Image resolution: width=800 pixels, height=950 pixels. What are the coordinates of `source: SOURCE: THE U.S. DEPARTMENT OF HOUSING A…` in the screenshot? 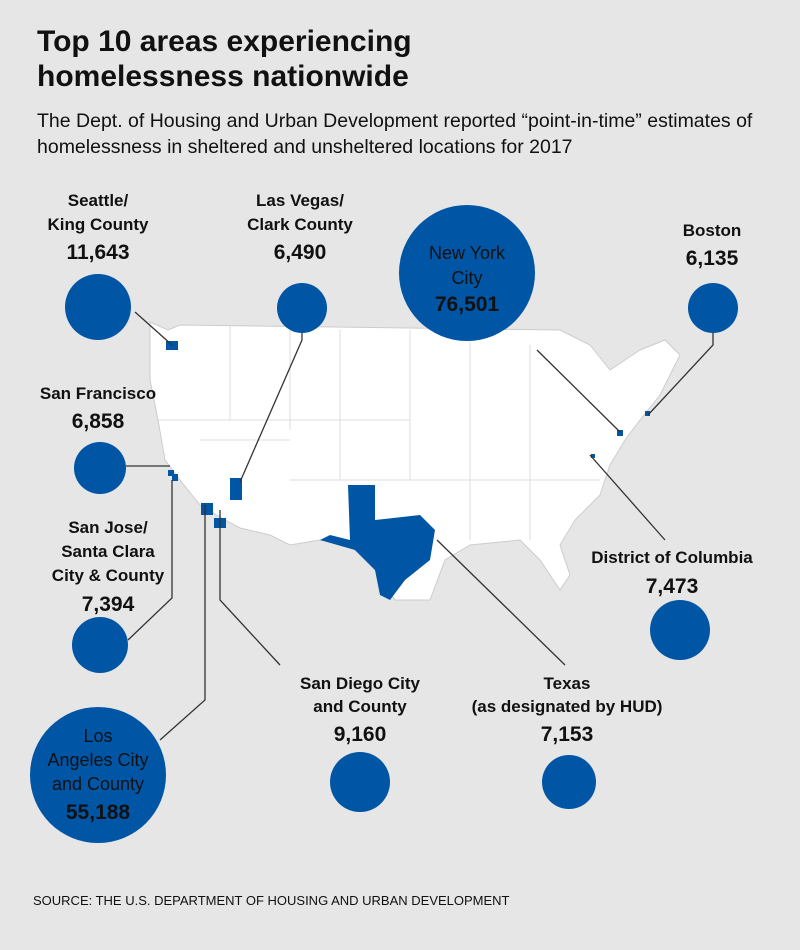 It's located at (271, 900).